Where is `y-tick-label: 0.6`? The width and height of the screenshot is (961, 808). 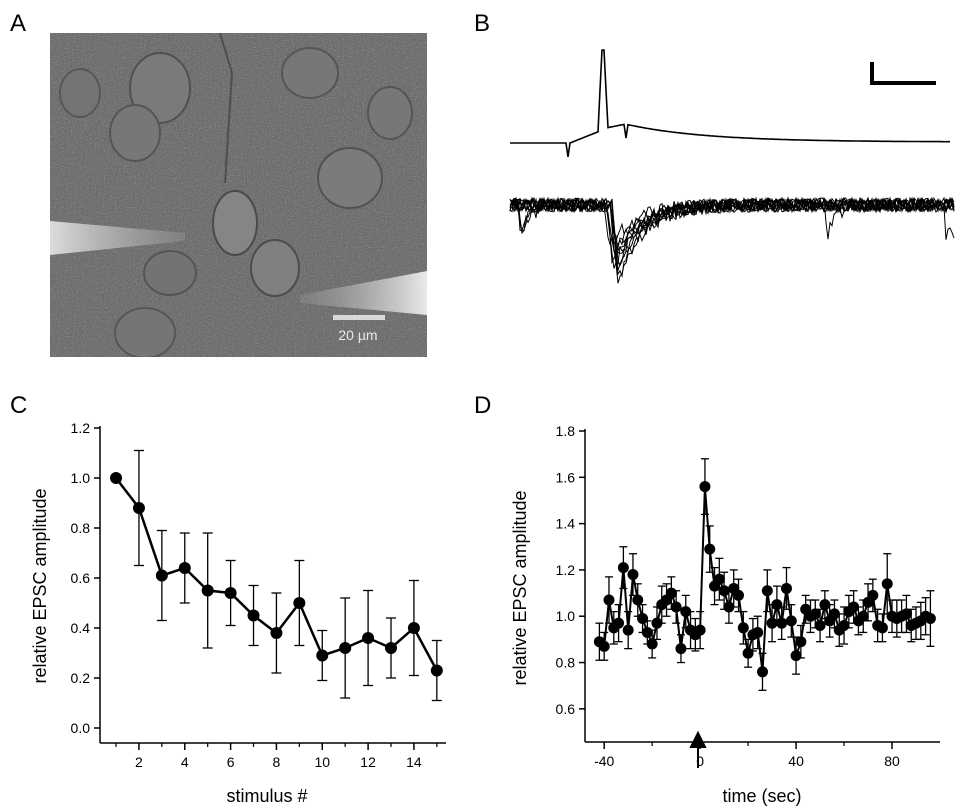
y-tick-label: 0.6 is located at coordinates (81, 578).